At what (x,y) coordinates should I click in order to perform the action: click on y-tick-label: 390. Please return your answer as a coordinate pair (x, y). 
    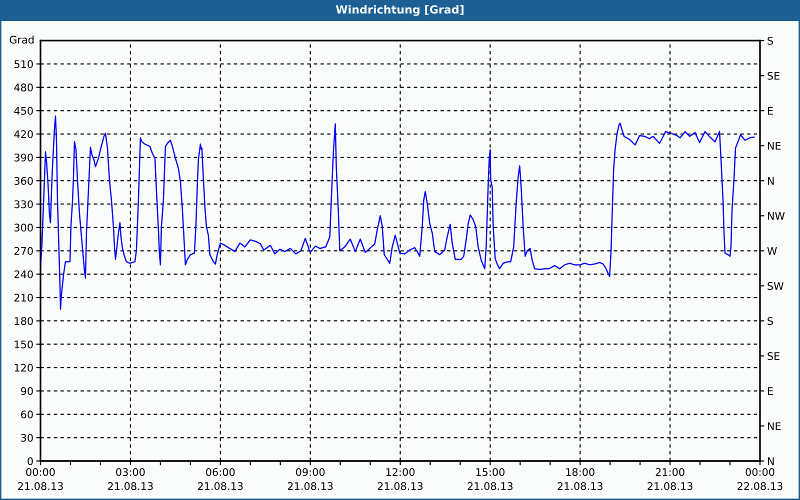
    Looking at the image, I should click on (23, 158).